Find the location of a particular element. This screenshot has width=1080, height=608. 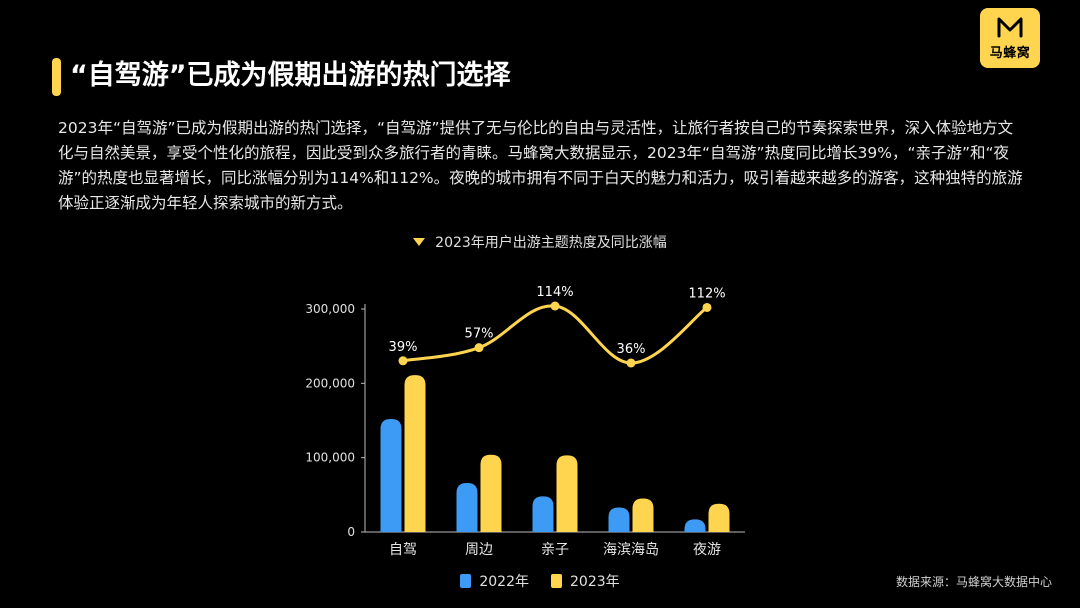

y-tick-label: 0 is located at coordinates (351, 532).